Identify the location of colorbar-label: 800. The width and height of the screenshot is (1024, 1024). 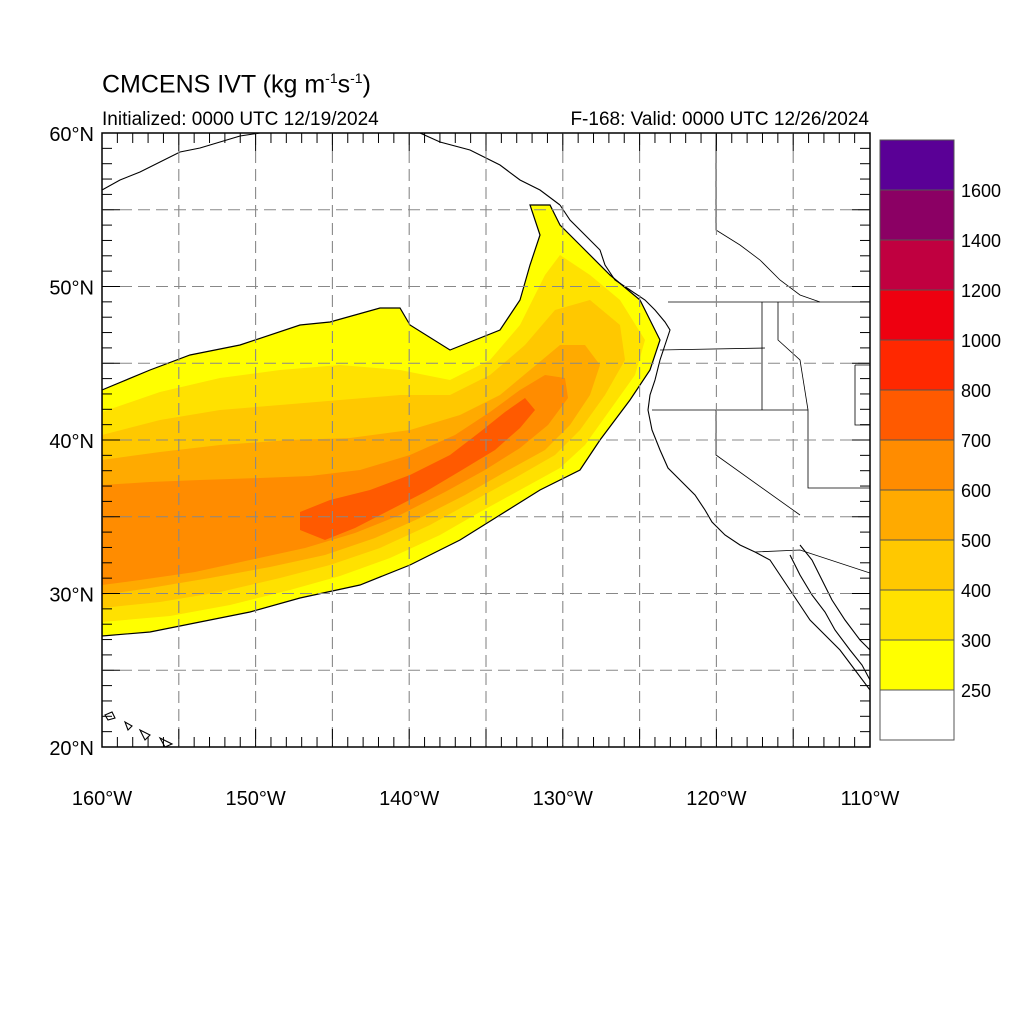
(976, 391).